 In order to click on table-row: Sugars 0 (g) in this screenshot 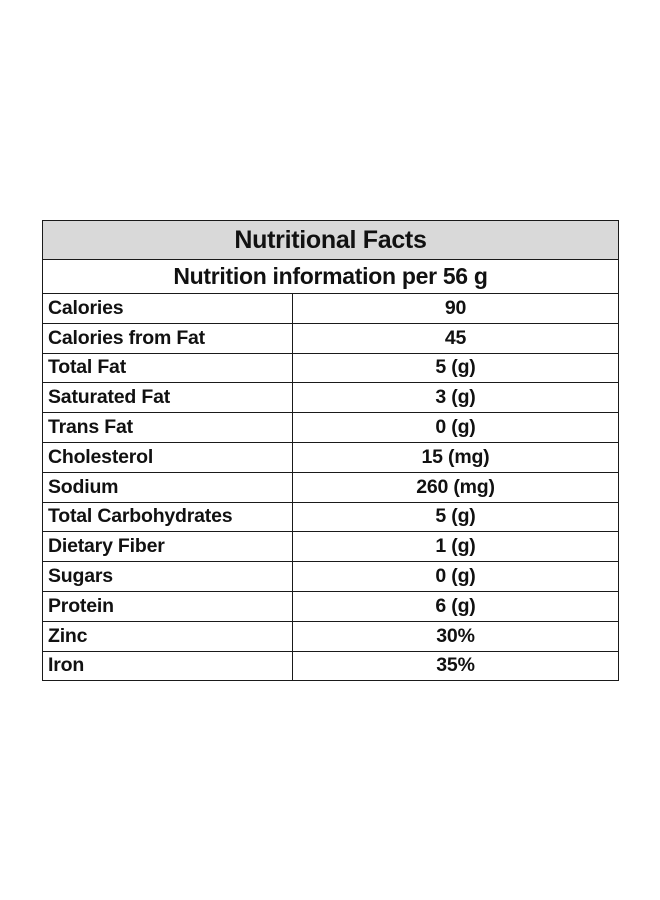, I will do `click(330, 576)`.